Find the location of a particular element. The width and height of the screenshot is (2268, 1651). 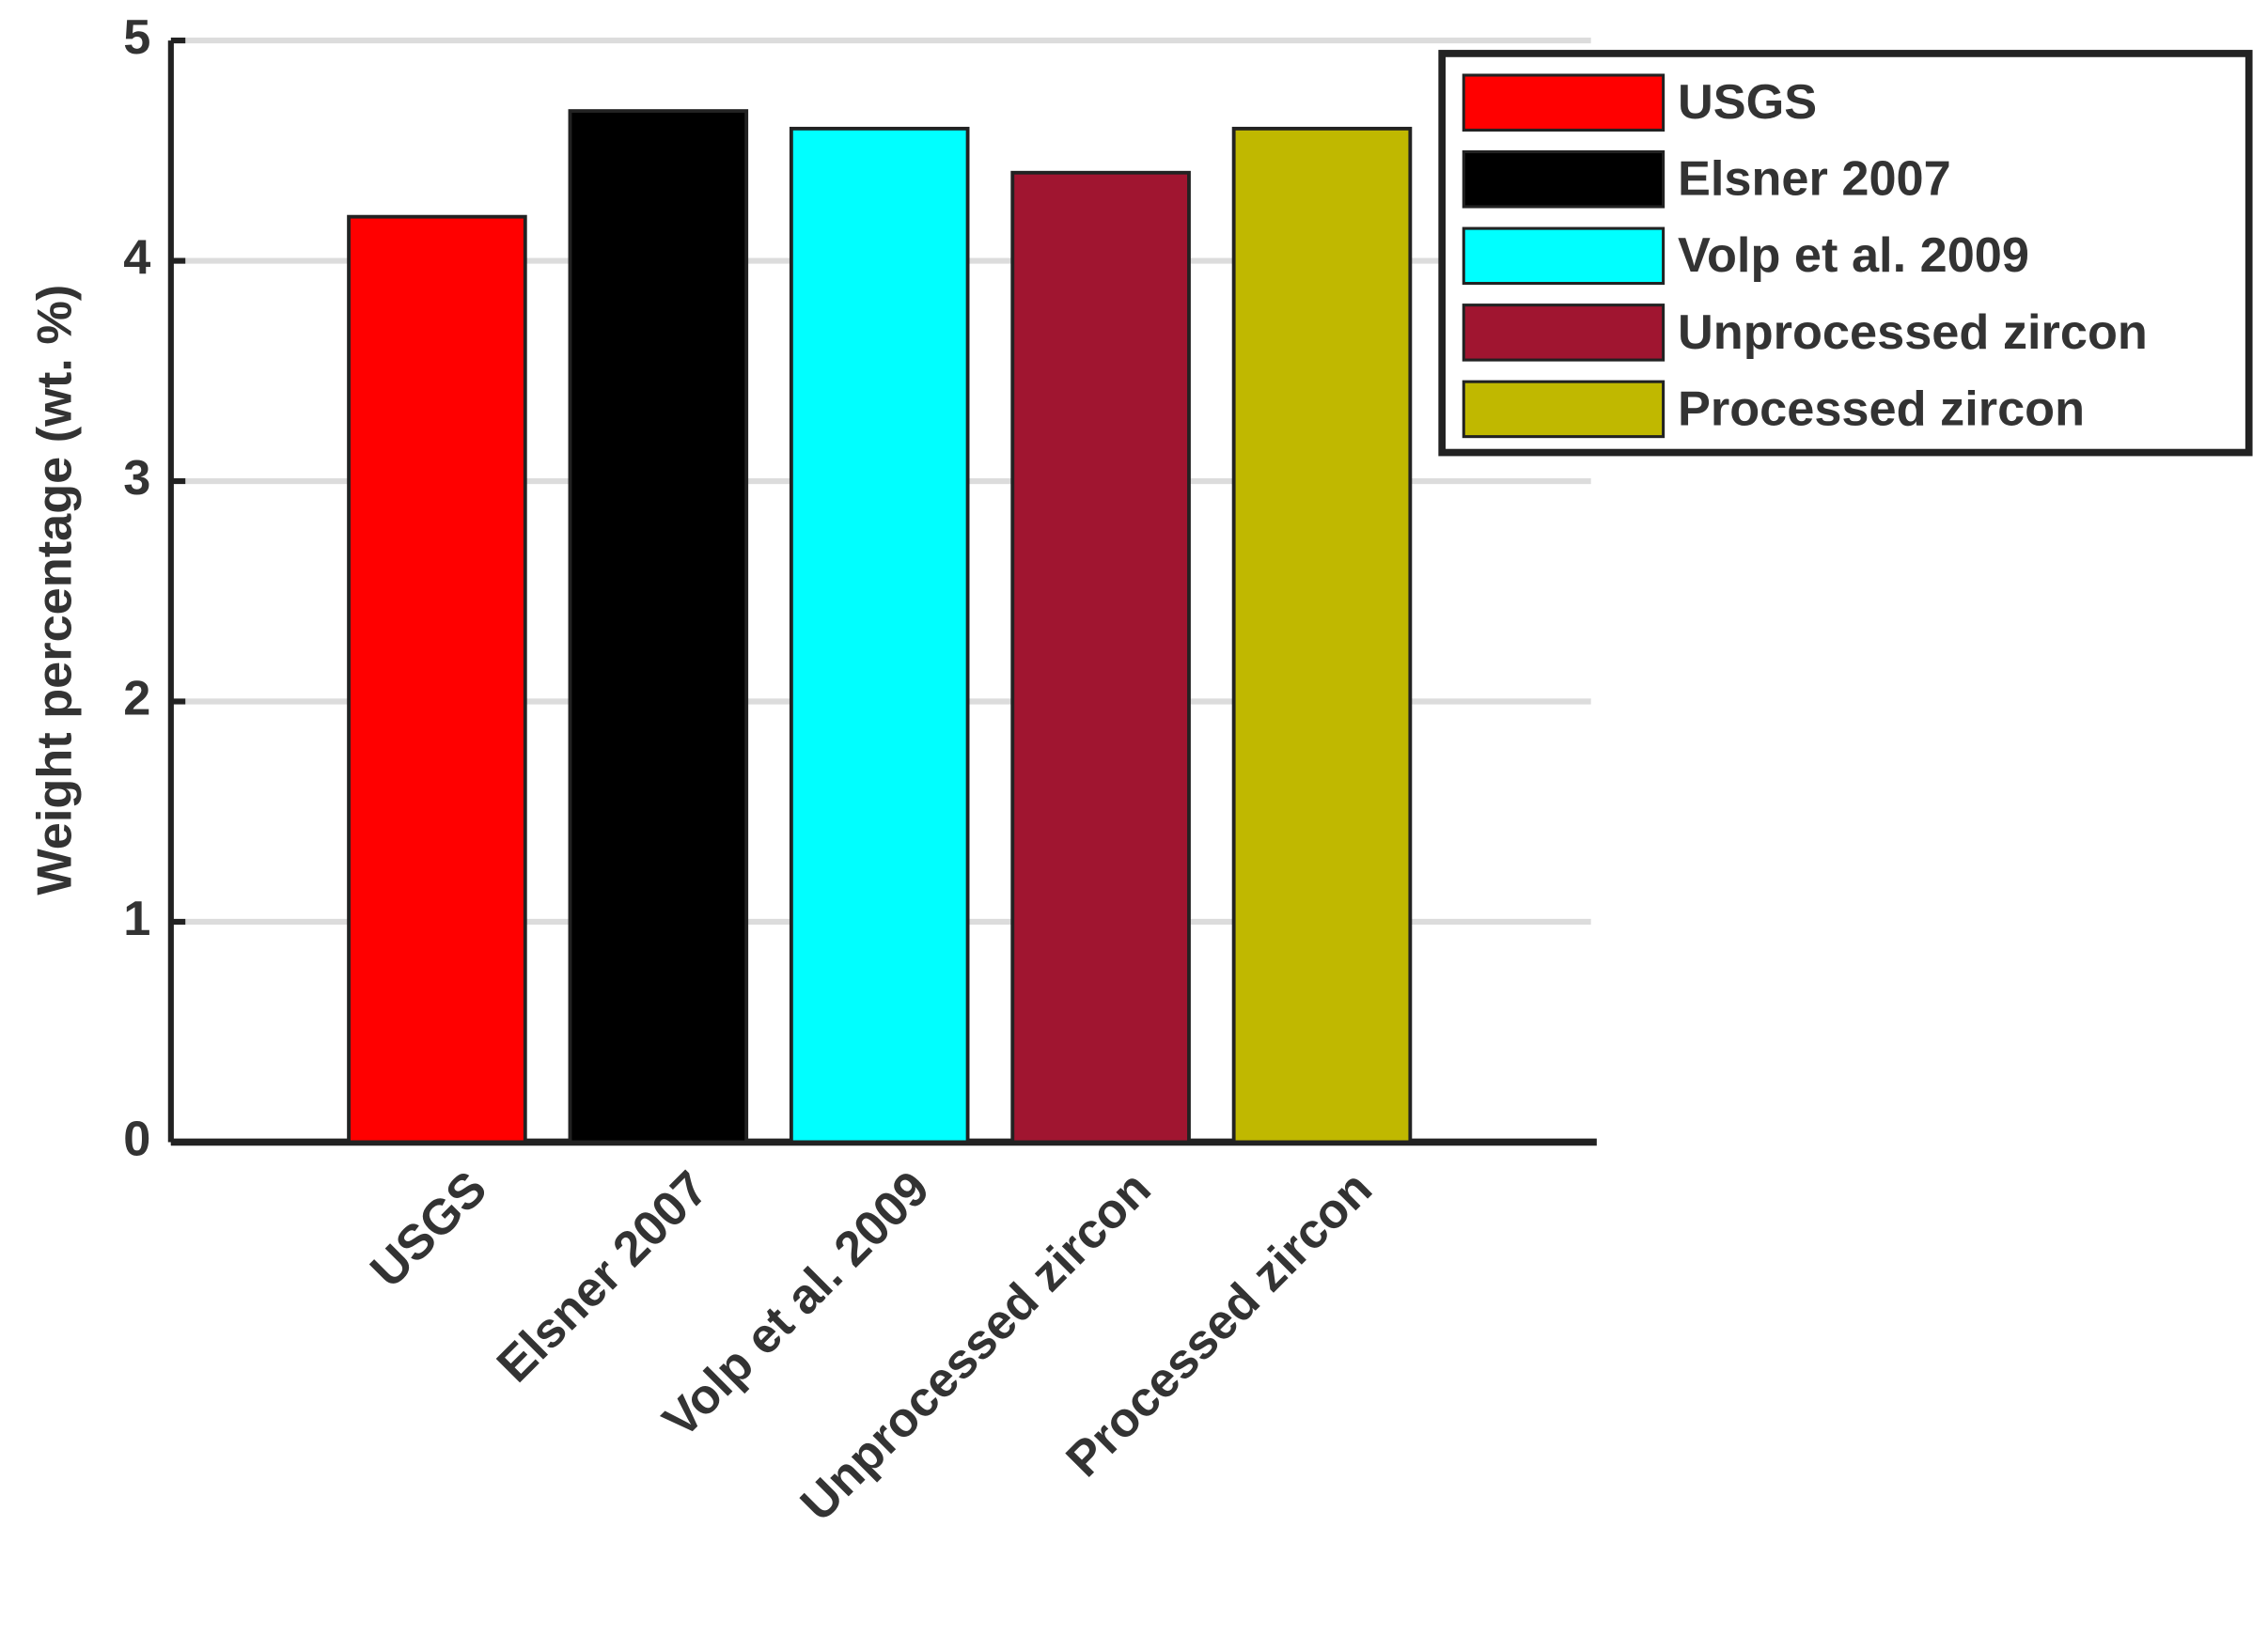

x-tick-label: USGS is located at coordinates (430, 1230).